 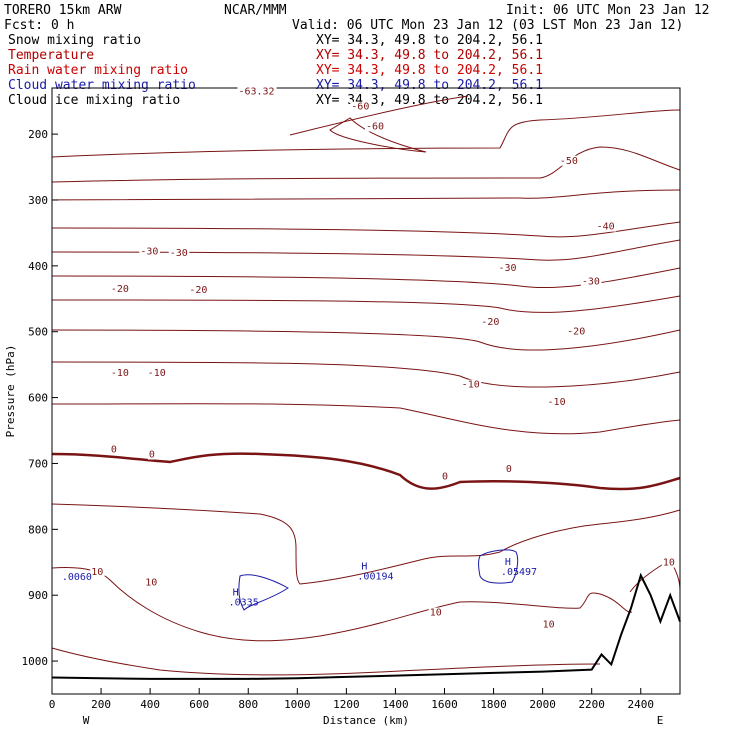 I want to click on forecast-hour: Fcst: 0 h, so click(x=39, y=25).